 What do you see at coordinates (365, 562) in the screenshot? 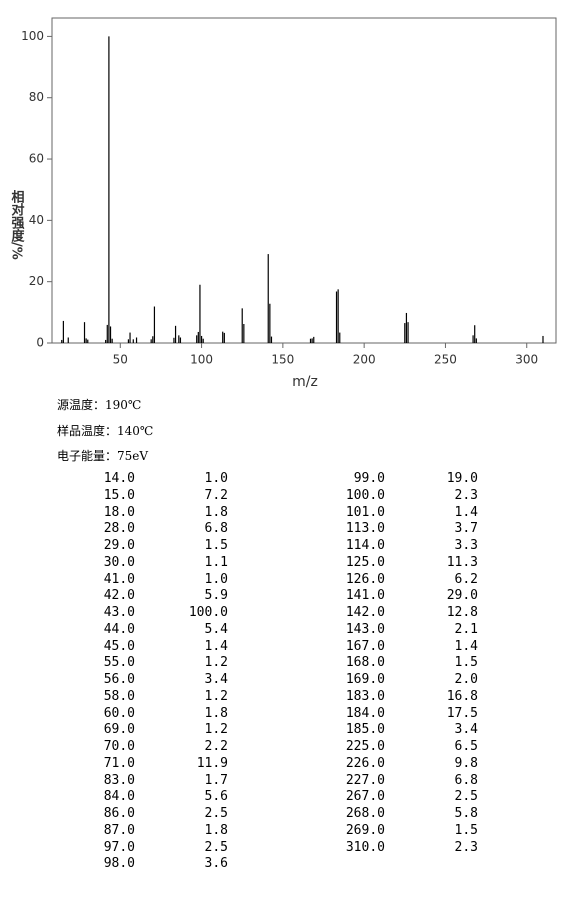
I see `mz-cell: 125.0` at bounding box center [365, 562].